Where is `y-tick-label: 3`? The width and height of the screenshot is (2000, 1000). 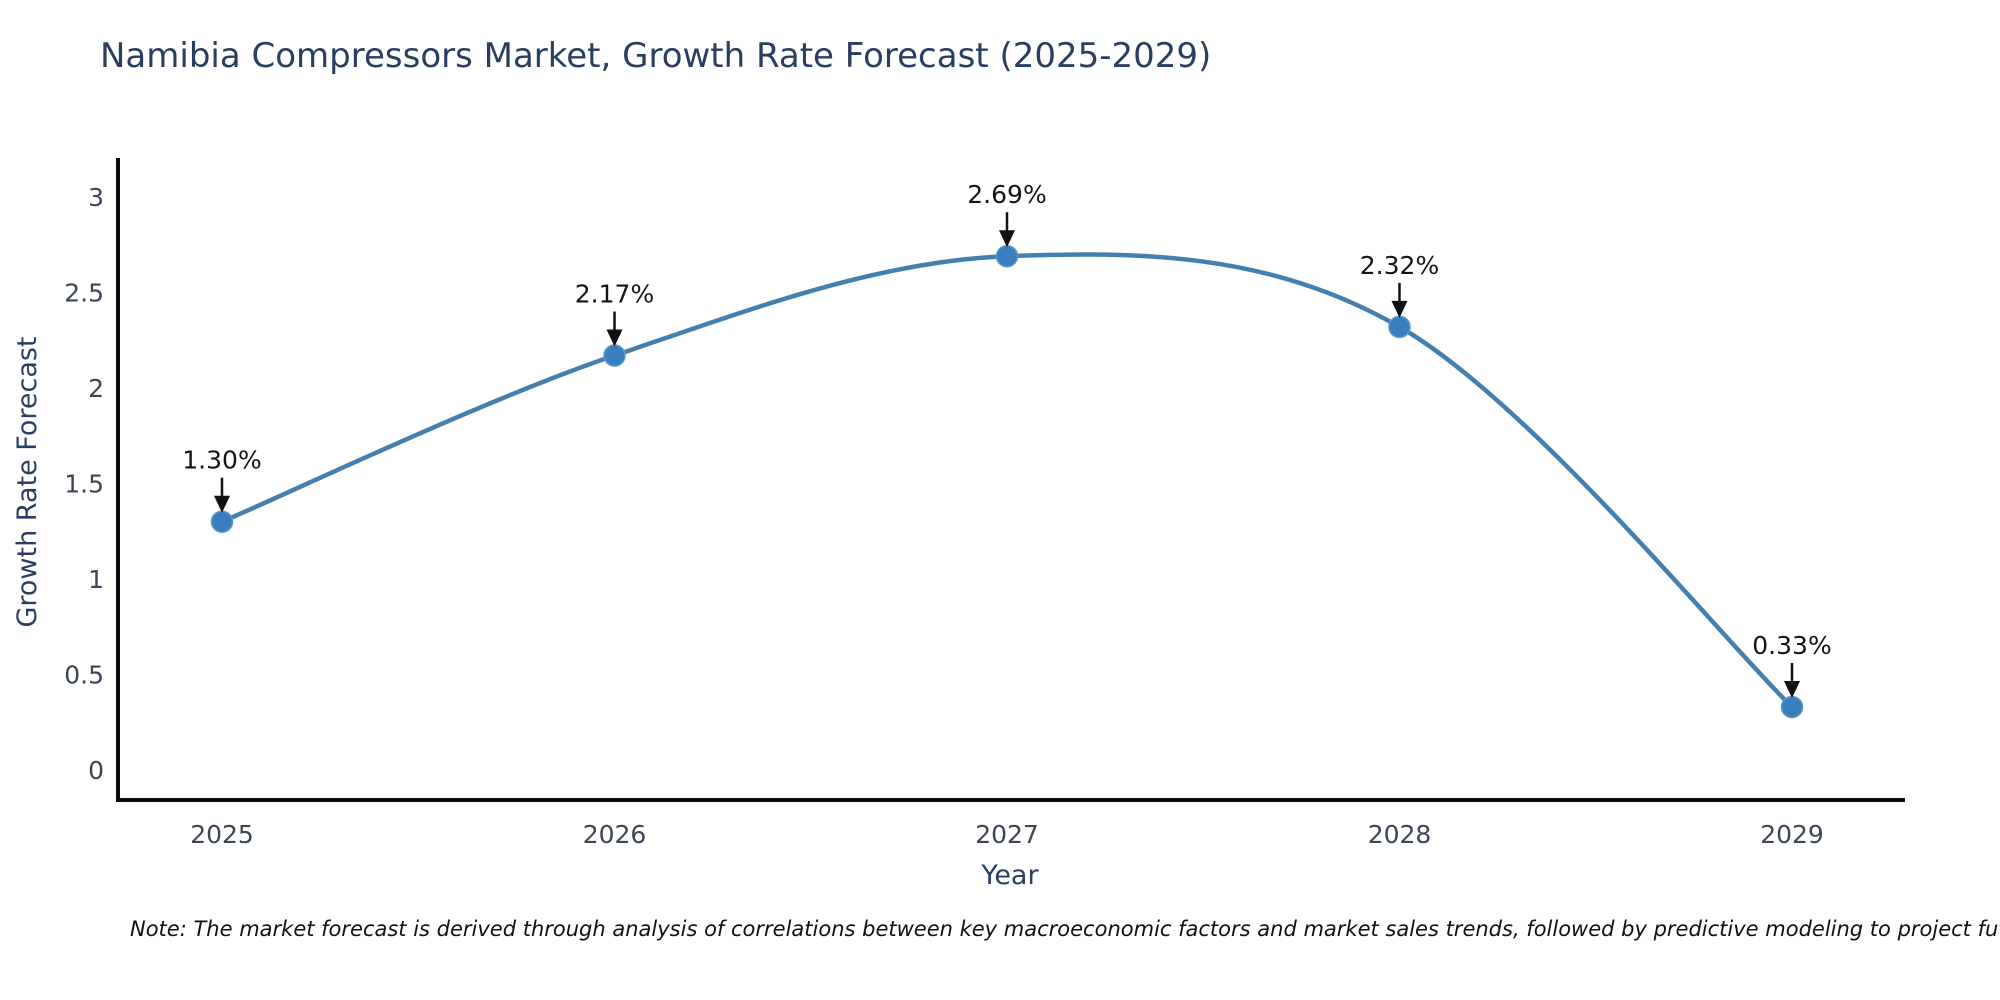
y-tick-label: 3 is located at coordinates (96, 197).